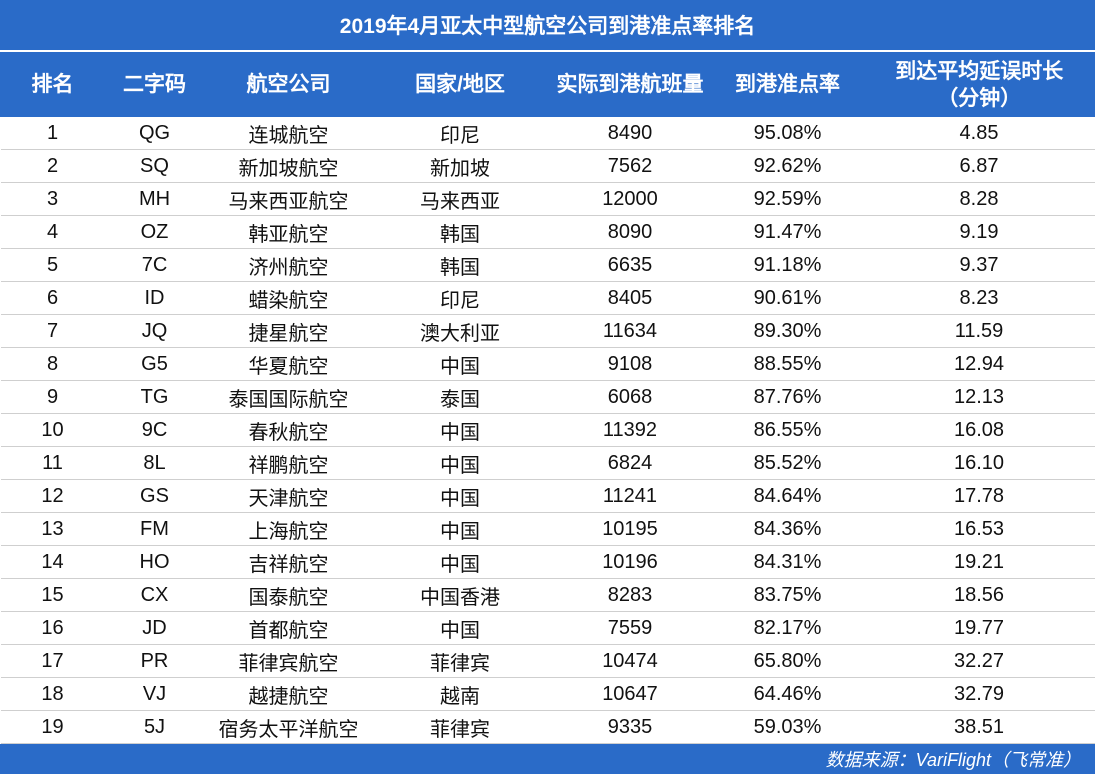 The image size is (1095, 774). I want to click on table-row: 5 7C 济州航空 韩国 6635 91.18% 9.37, so click(547, 265).